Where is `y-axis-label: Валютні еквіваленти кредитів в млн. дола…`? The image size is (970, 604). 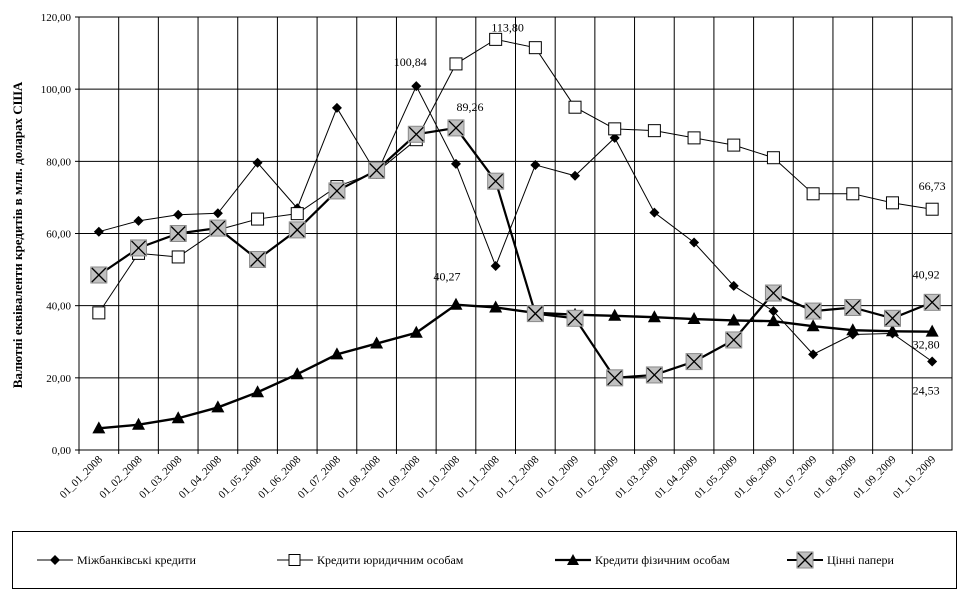
y-axis-label: Валютні еквіваленти кредитів в млн. дола… is located at coordinates (17, 234).